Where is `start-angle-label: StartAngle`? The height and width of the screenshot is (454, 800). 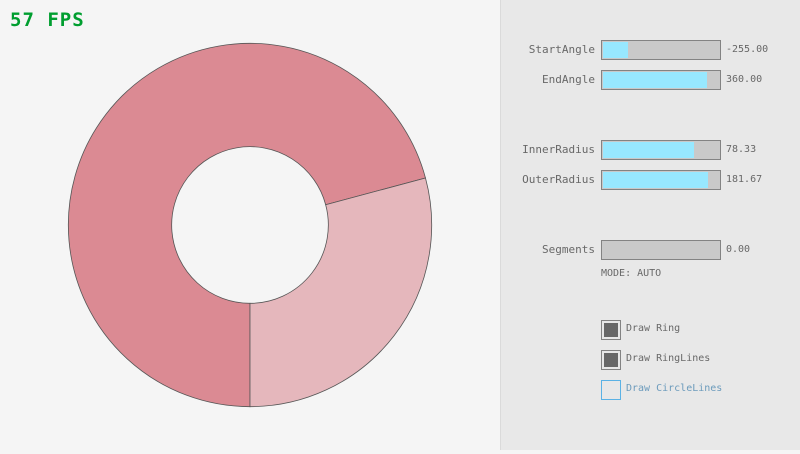 start-angle-label: StartAngle is located at coordinates (561, 49).